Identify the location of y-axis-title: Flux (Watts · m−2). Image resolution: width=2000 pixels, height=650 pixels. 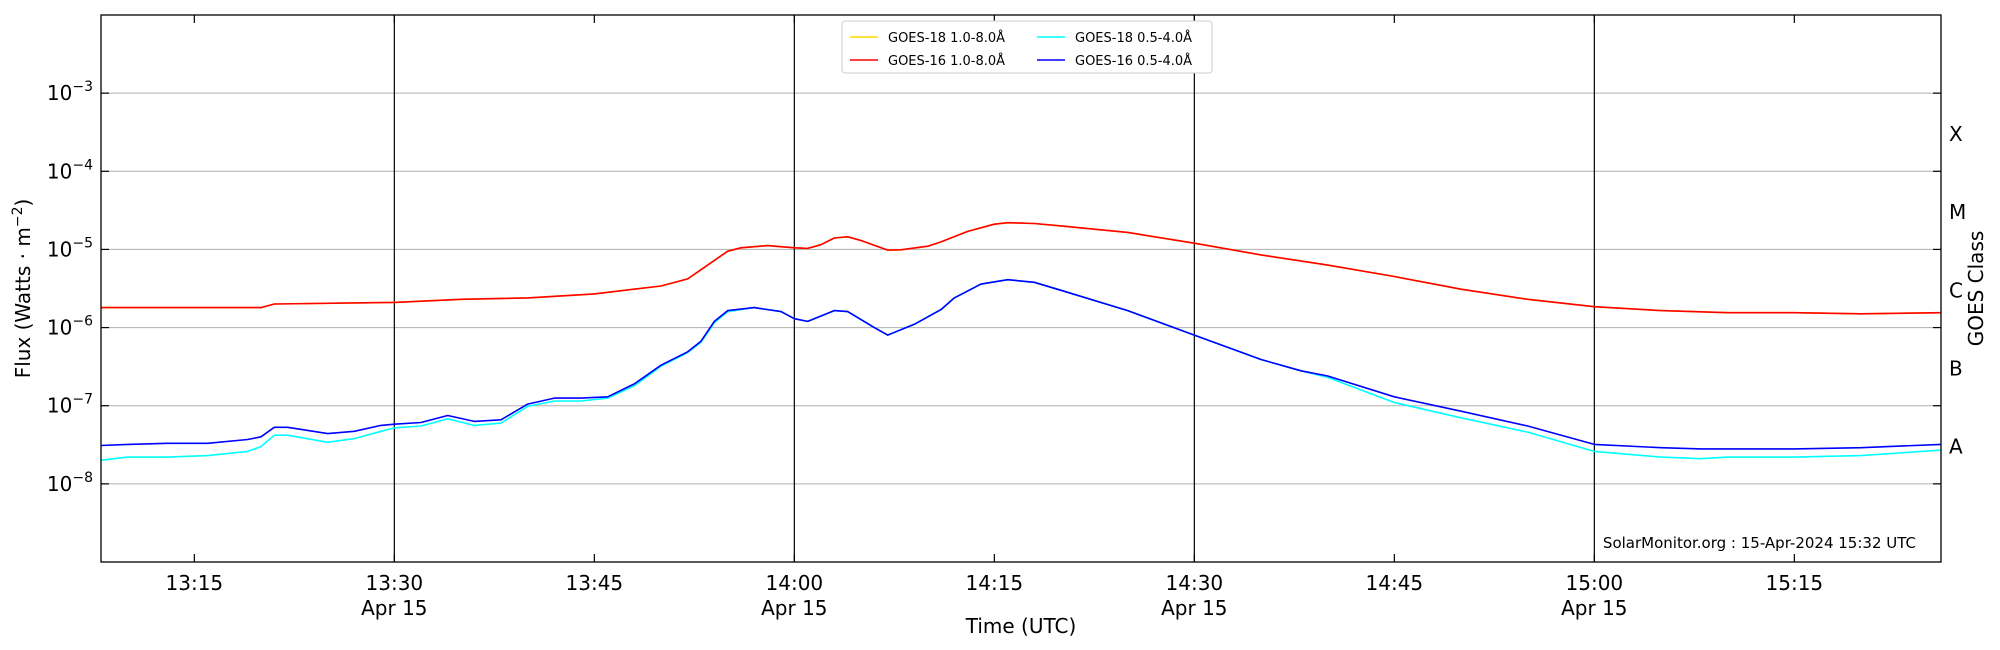
(22, 289).